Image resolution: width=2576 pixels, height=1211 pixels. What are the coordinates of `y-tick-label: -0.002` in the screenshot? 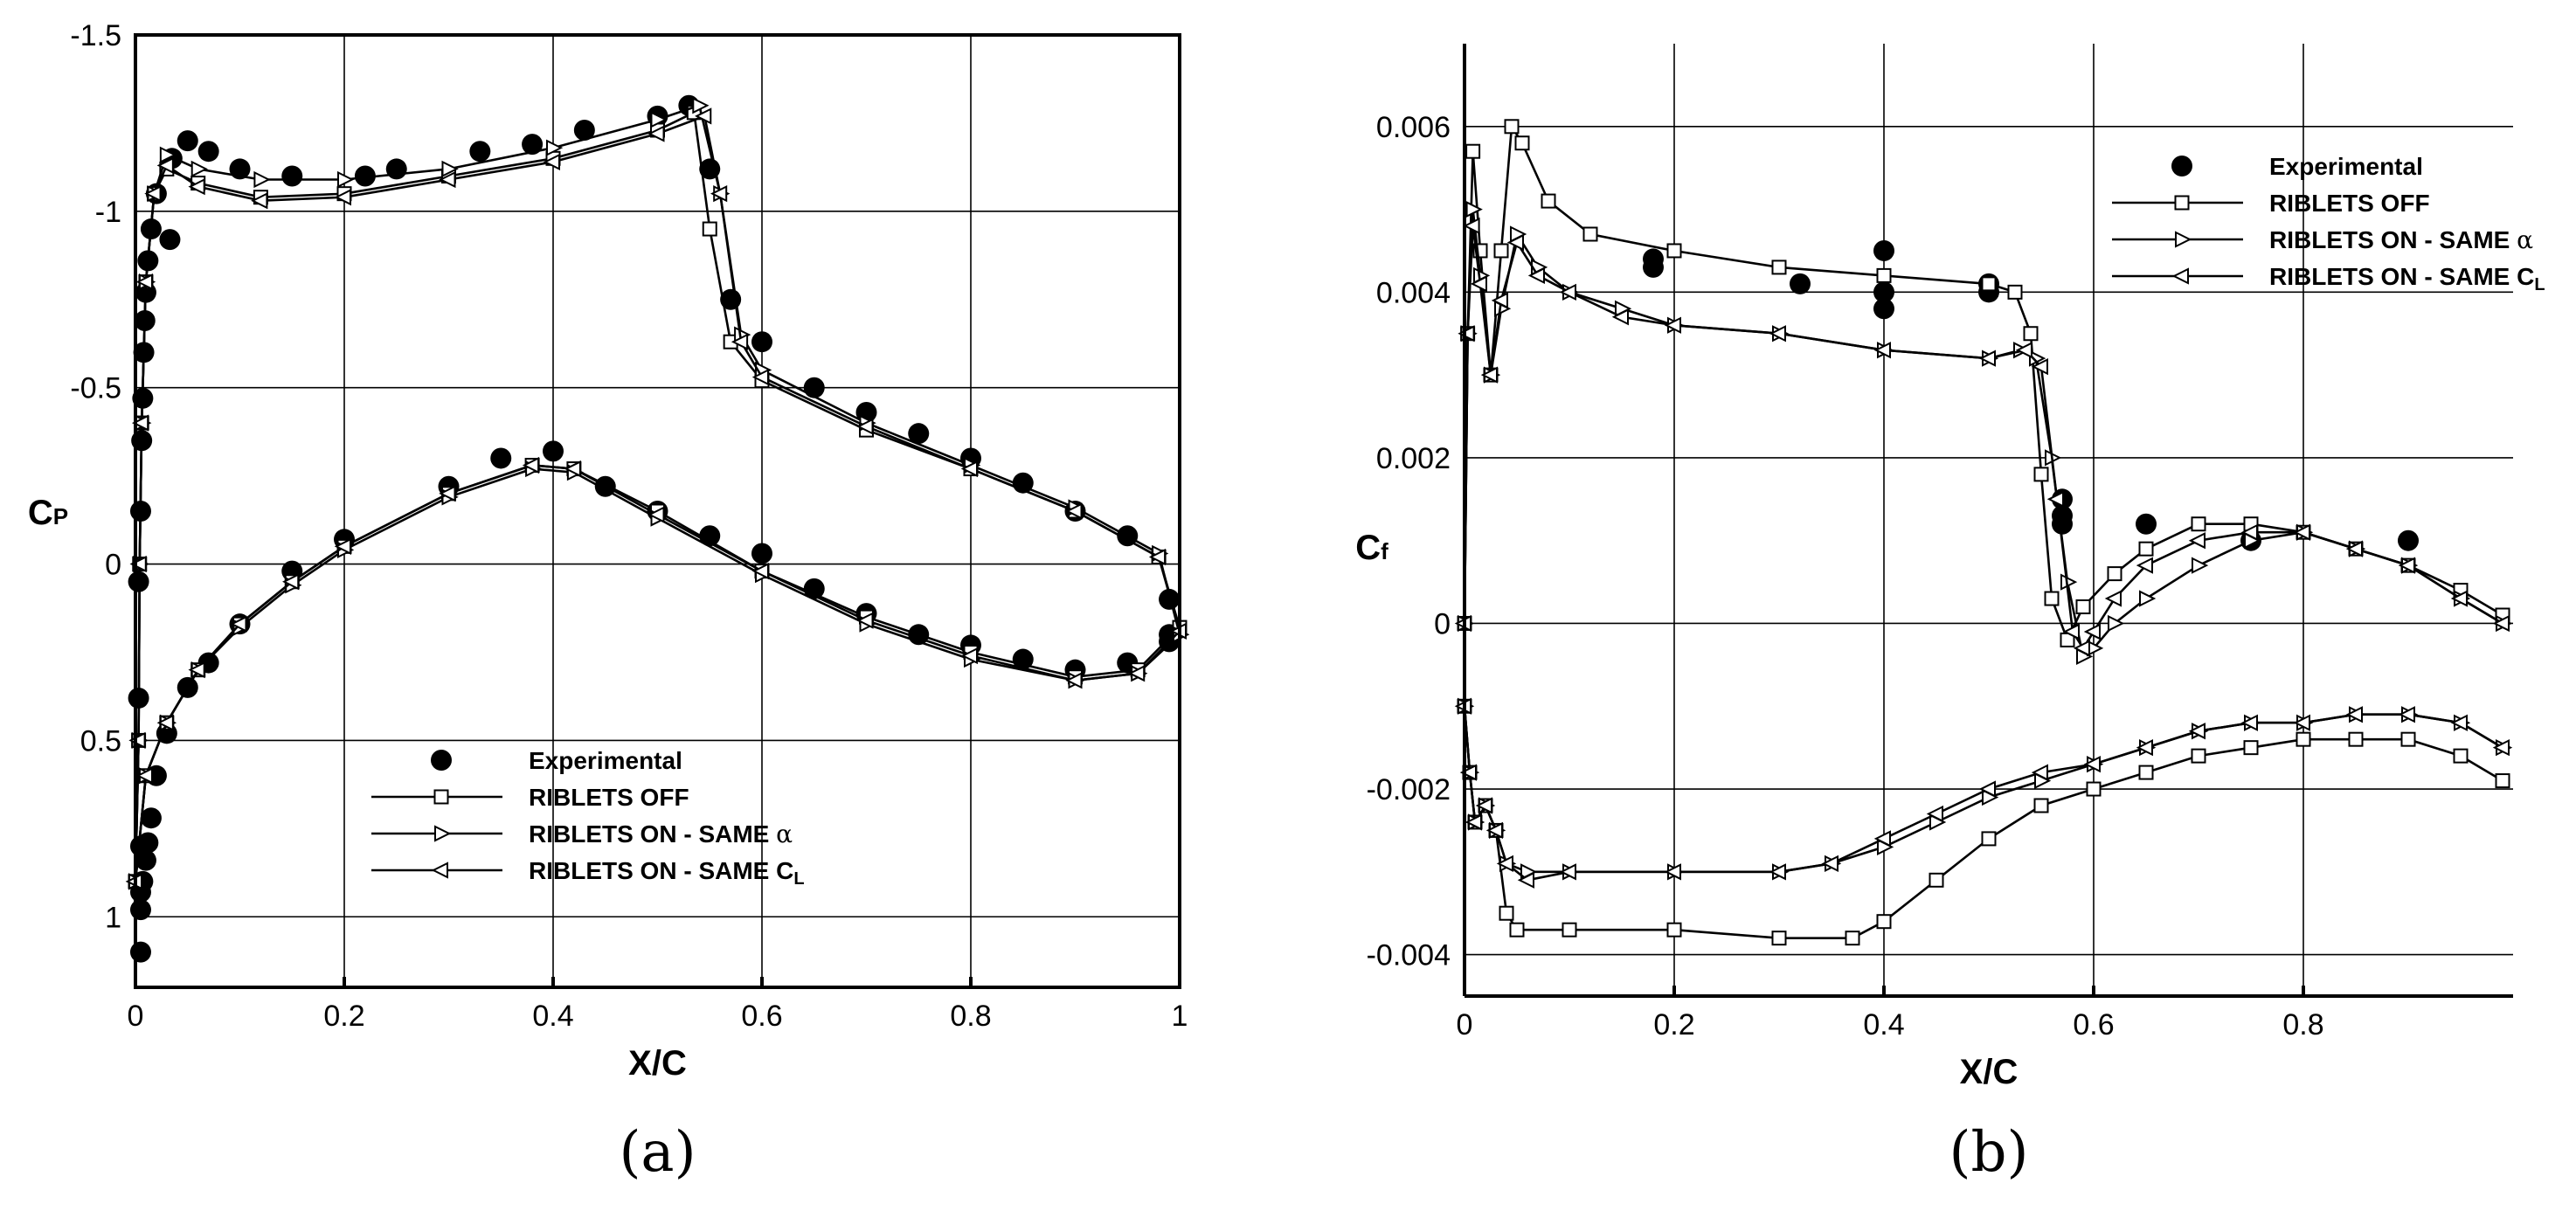 It's located at (1409, 789).